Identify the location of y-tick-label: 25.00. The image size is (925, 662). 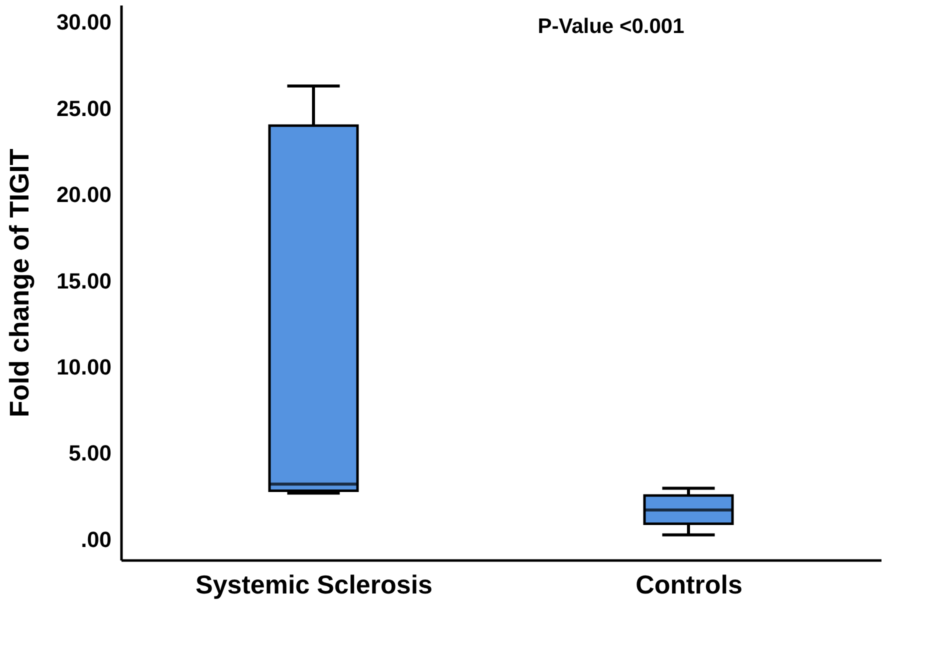
(84, 108).